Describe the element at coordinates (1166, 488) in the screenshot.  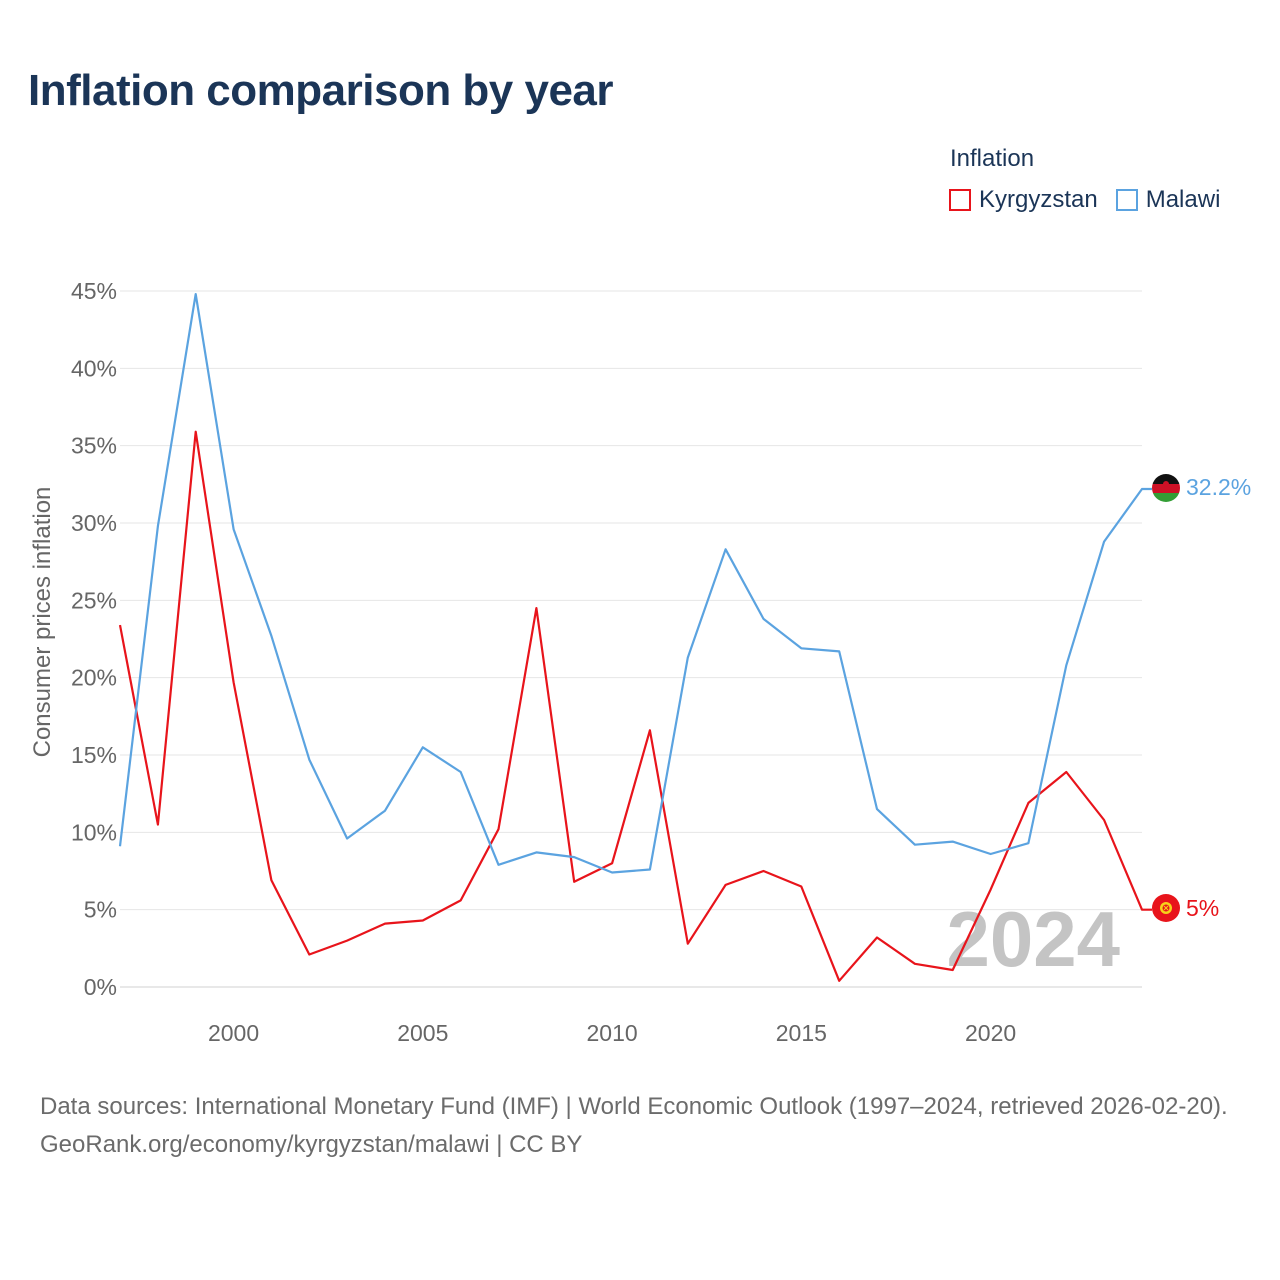
I see `malawi-flag-icon` at that location.